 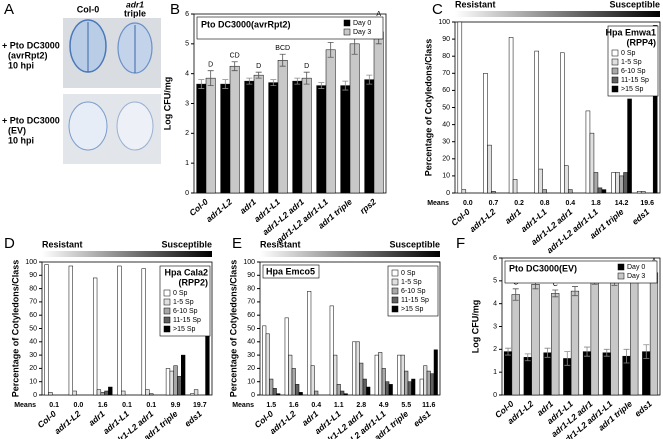 I want to click on mean-value: 4.9, so click(x=384, y=405).